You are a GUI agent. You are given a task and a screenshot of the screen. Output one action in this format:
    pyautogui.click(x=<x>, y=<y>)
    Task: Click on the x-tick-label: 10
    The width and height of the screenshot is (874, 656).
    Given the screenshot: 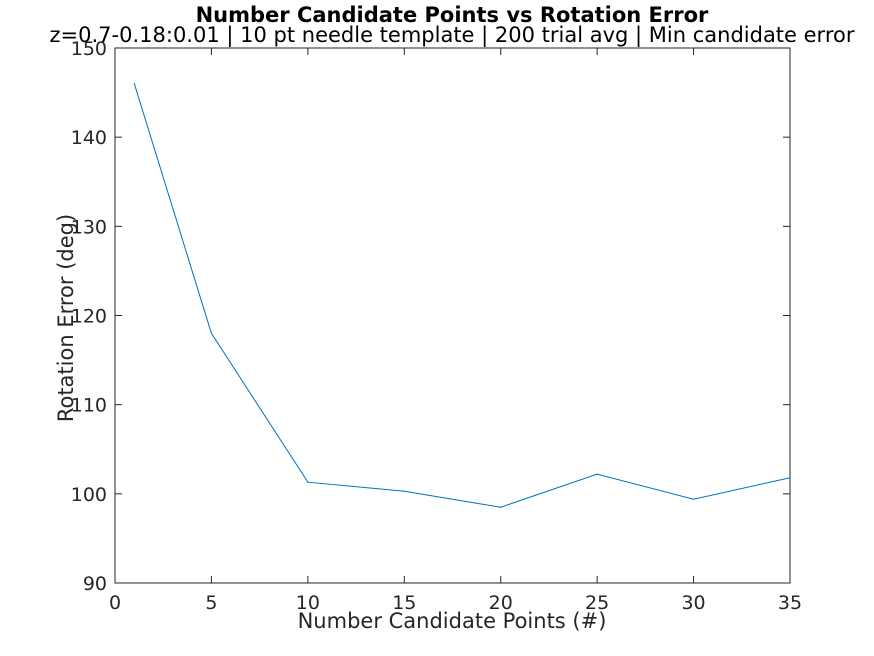 What is the action you would take?
    pyautogui.click(x=308, y=603)
    